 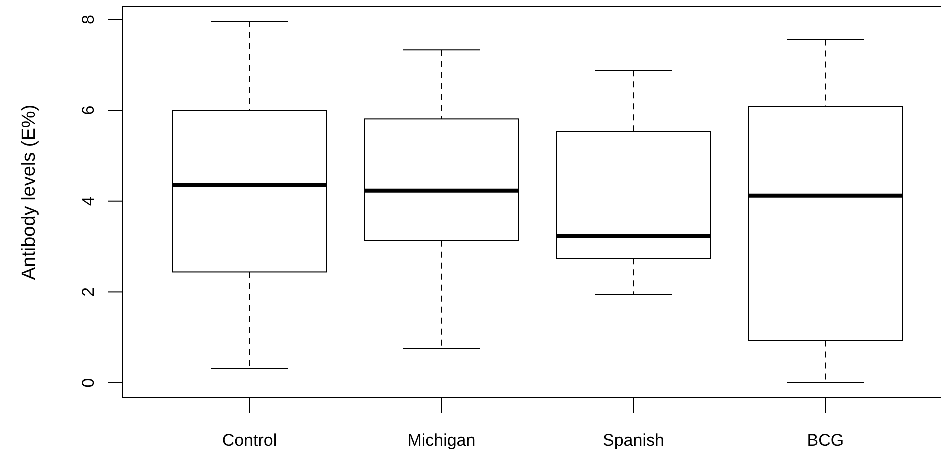 What do you see at coordinates (825, 440) in the screenshot?
I see `x-tick-label: BCG` at bounding box center [825, 440].